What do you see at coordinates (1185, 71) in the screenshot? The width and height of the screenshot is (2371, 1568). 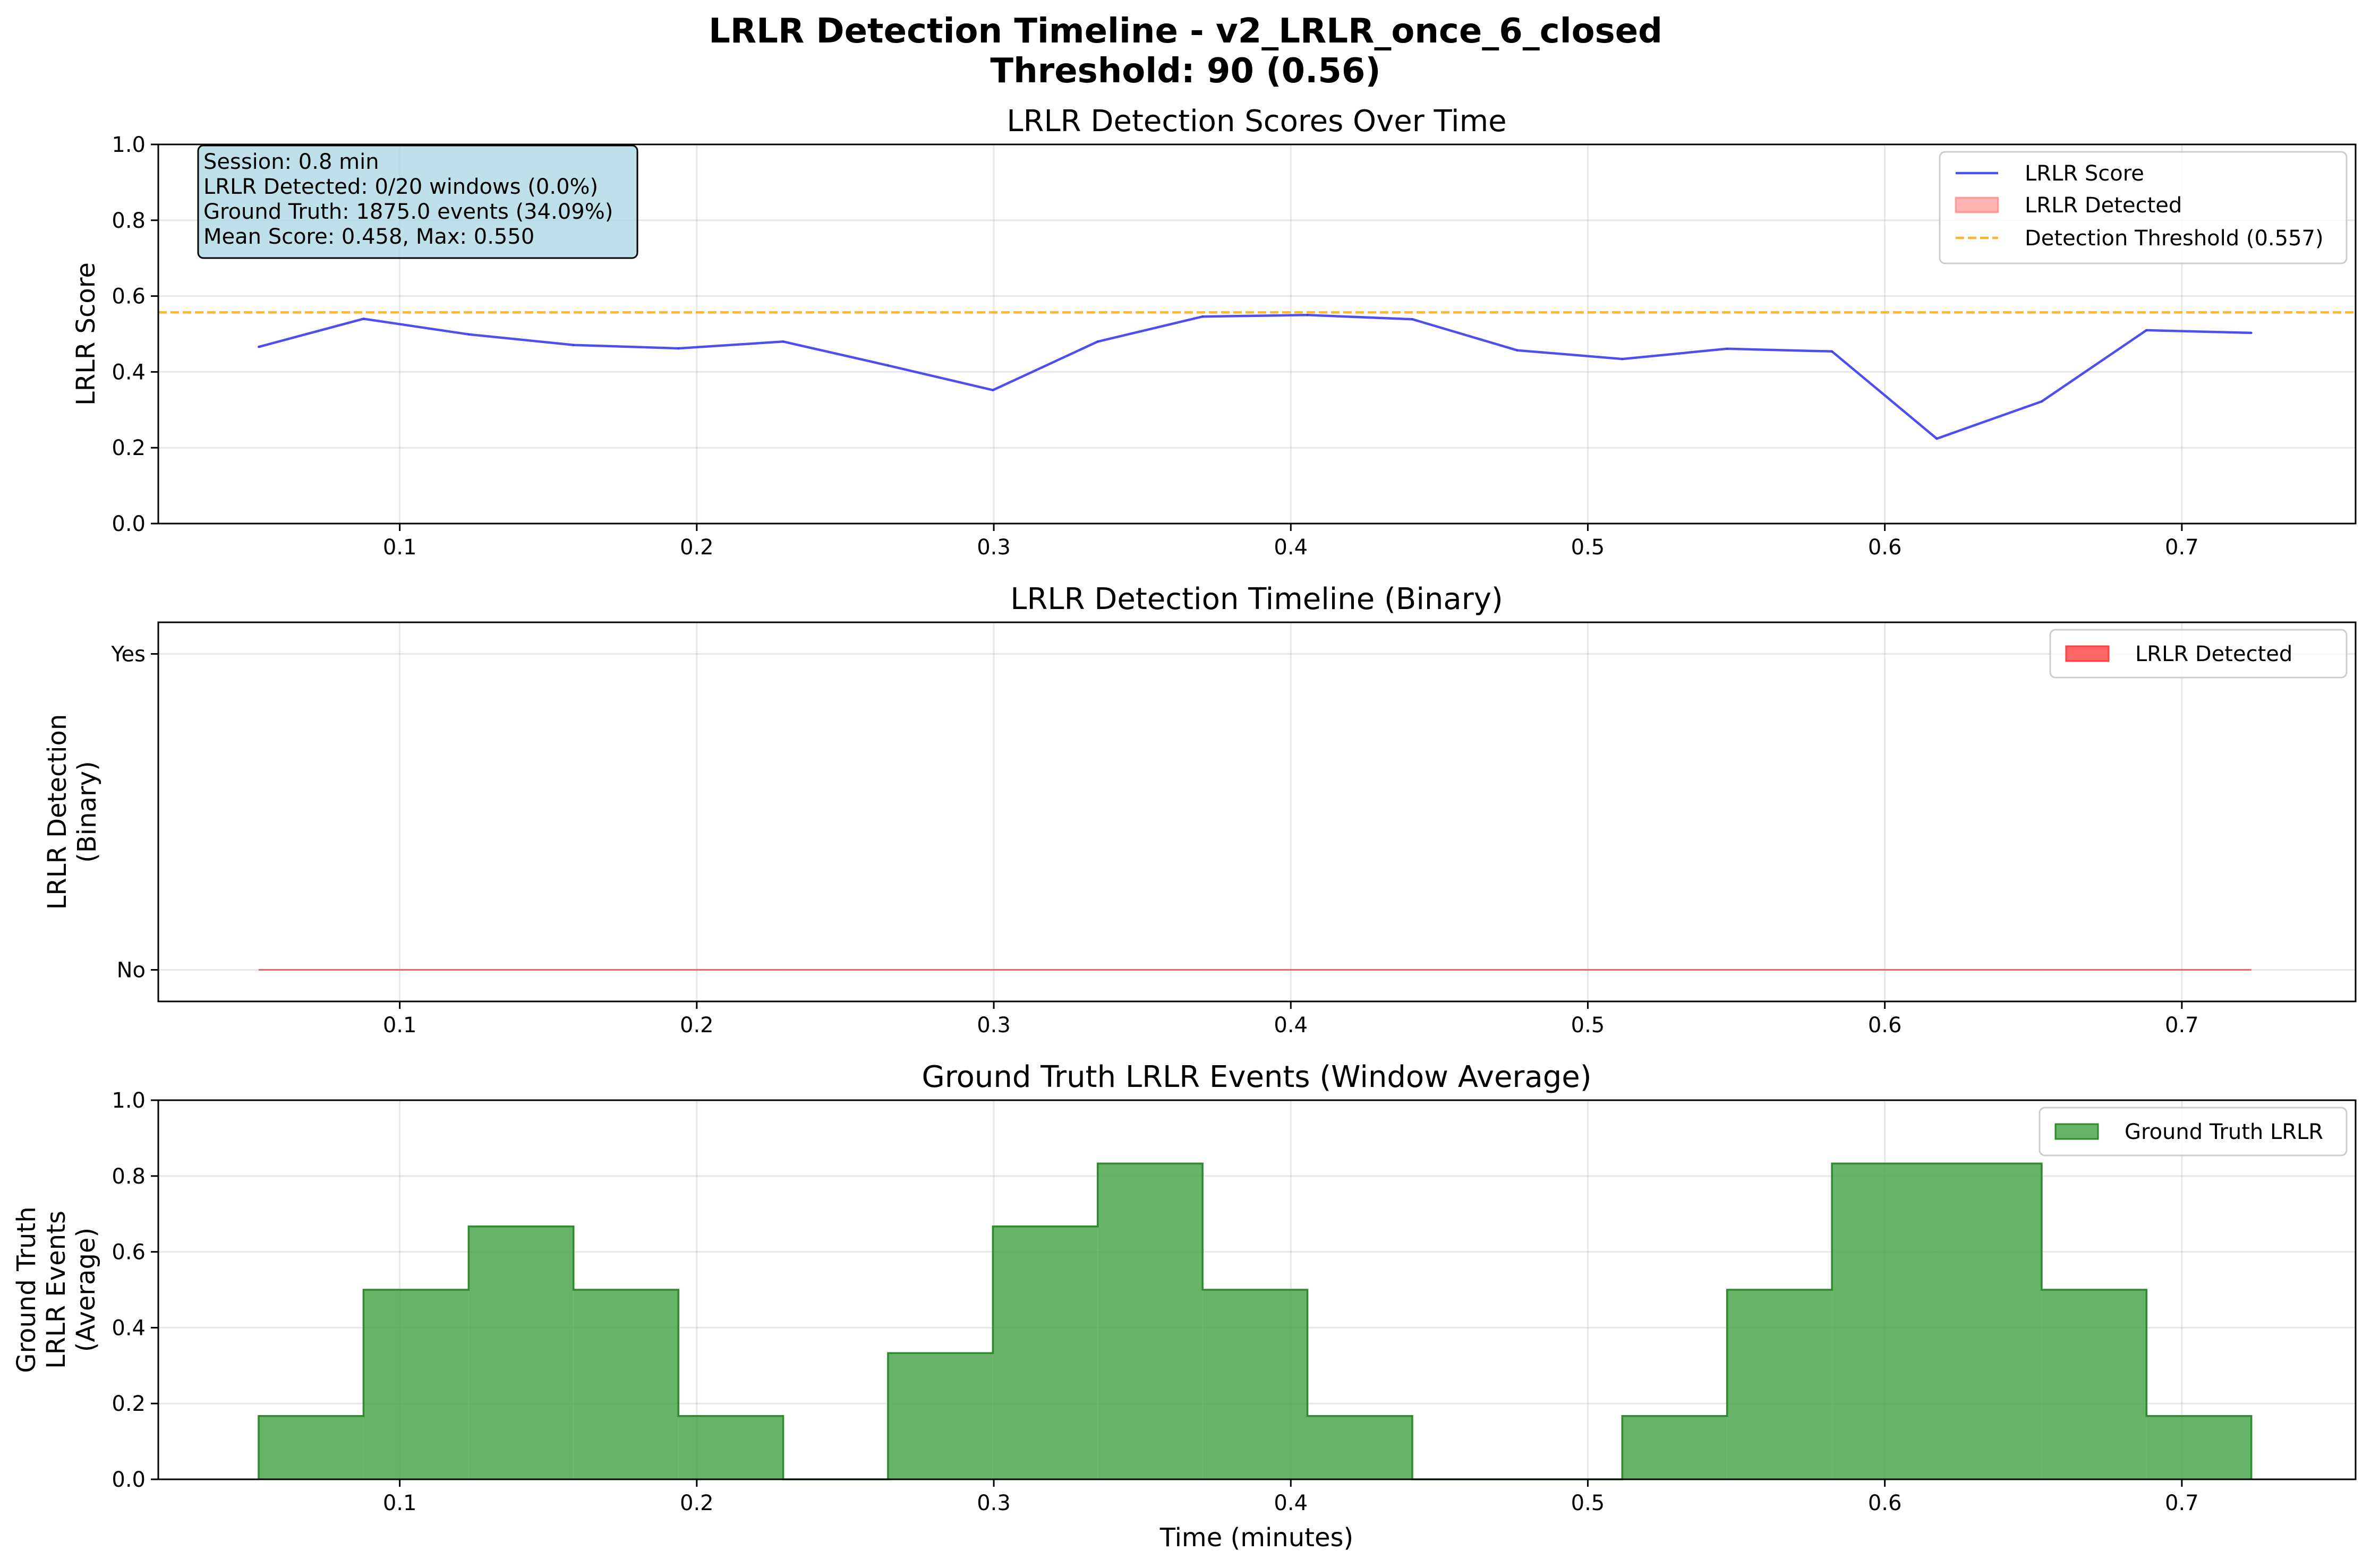 I see `figure-title-line2: Threshold: 90 (0.56)` at bounding box center [1185, 71].